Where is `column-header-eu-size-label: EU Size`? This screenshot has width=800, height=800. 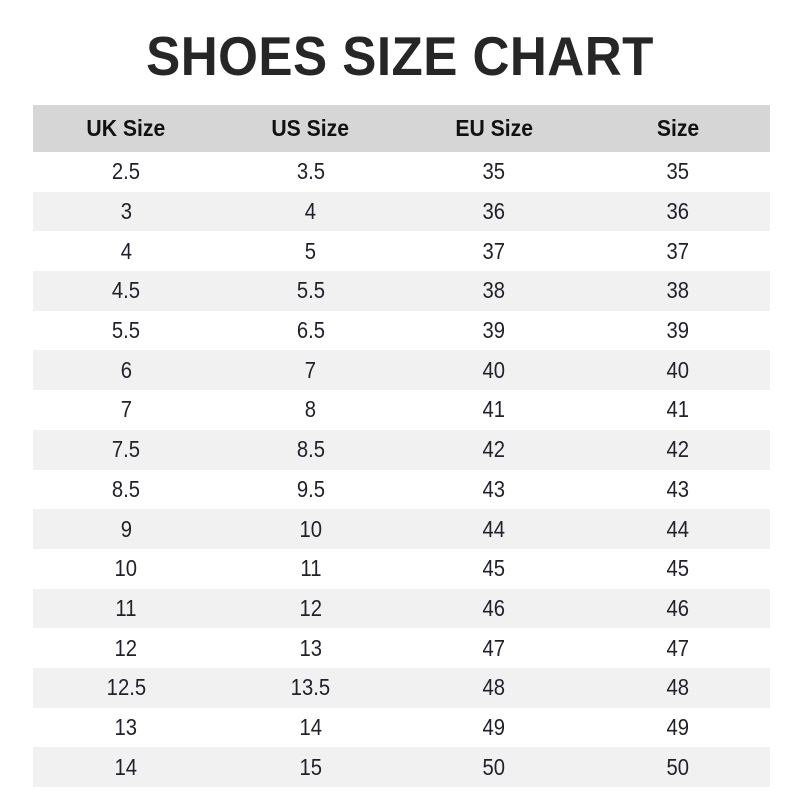
column-header-eu-size-label: EU Size is located at coordinates (494, 128).